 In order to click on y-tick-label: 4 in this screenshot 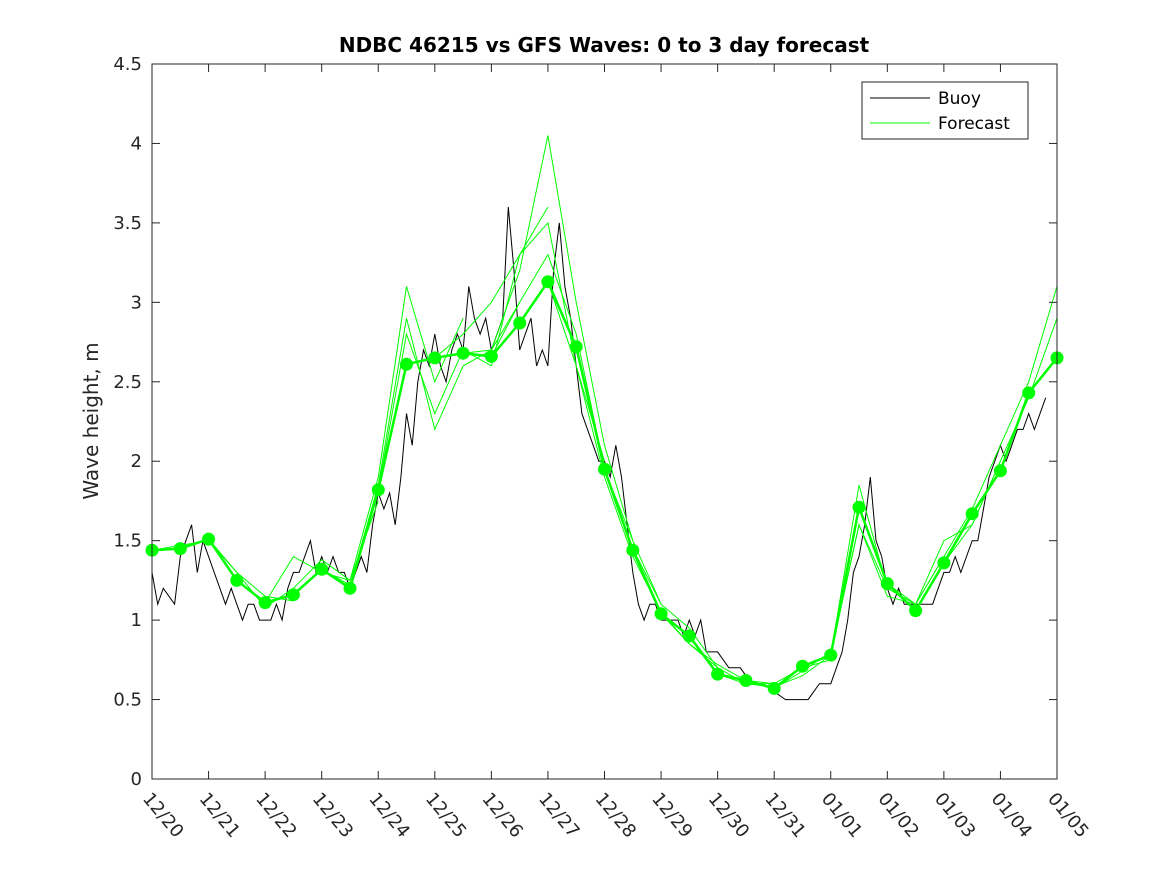, I will do `click(136, 143)`.